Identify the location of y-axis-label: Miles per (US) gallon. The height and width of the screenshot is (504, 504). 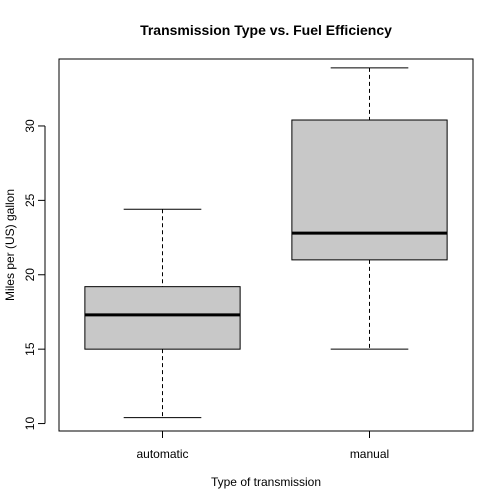
(10, 245).